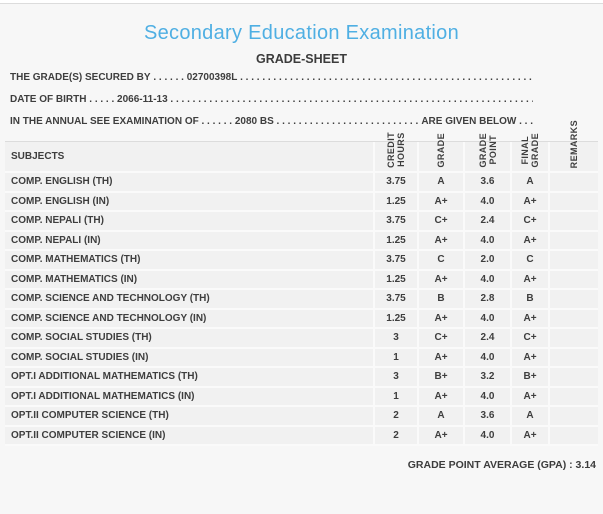 Image resolution: width=603 pixels, height=514 pixels. I want to click on subject-cell: OPT.II COMPUTER SCIENCE (IN), so click(189, 436).